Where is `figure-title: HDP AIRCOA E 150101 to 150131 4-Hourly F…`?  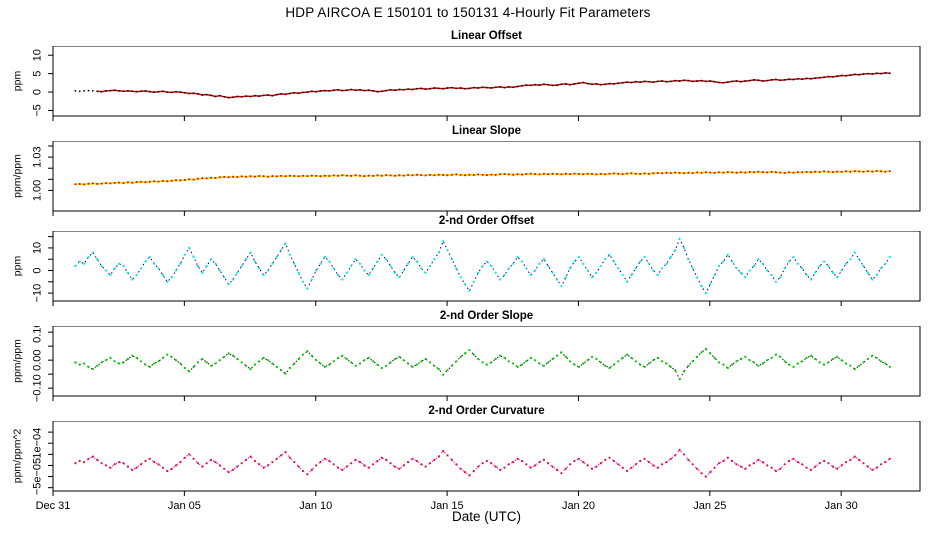 figure-title: HDP AIRCOA E 150101 to 150131 4-Hourly F… is located at coordinates (468, 12).